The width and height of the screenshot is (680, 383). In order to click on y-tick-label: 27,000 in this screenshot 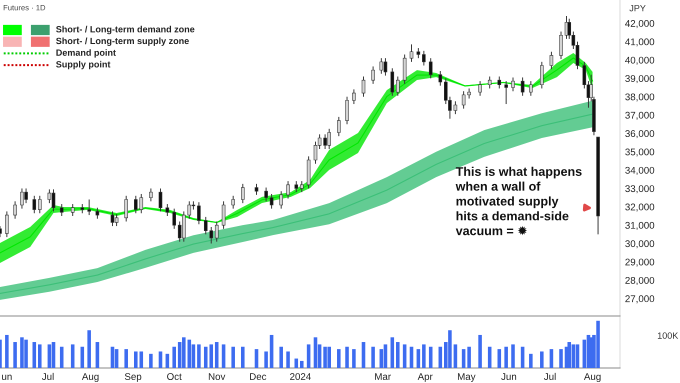, I will do `click(639, 299)`.